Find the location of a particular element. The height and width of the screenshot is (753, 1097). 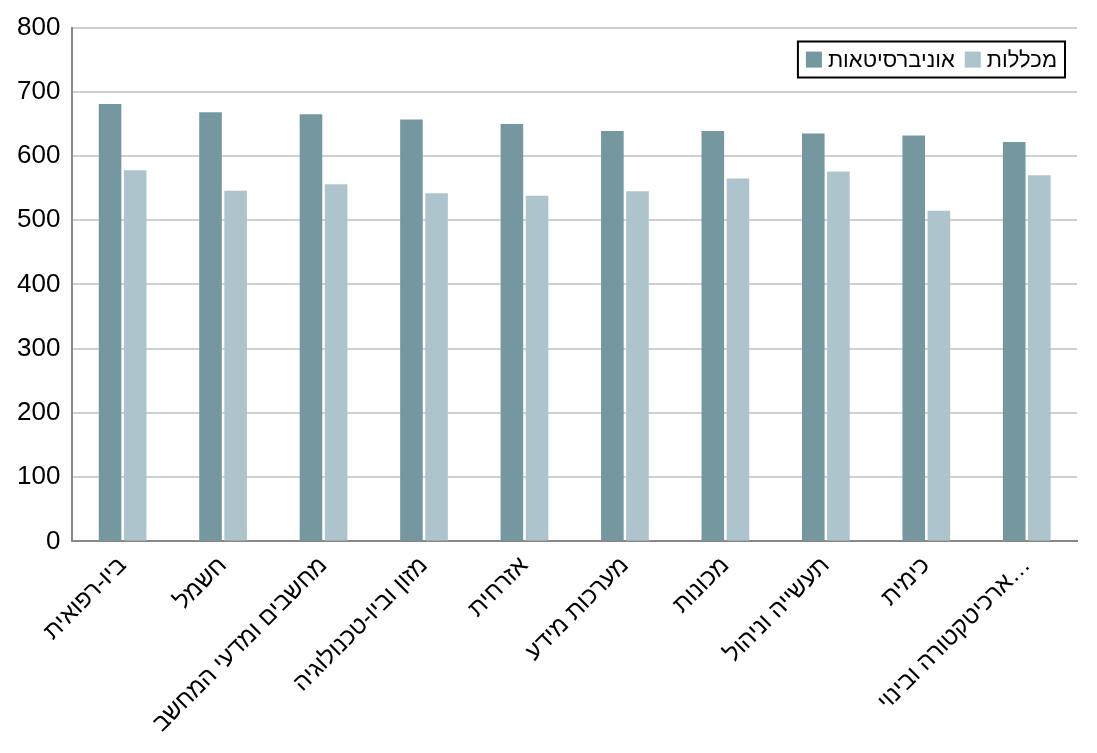

x-tick-label: מכונות is located at coordinates (700, 584).